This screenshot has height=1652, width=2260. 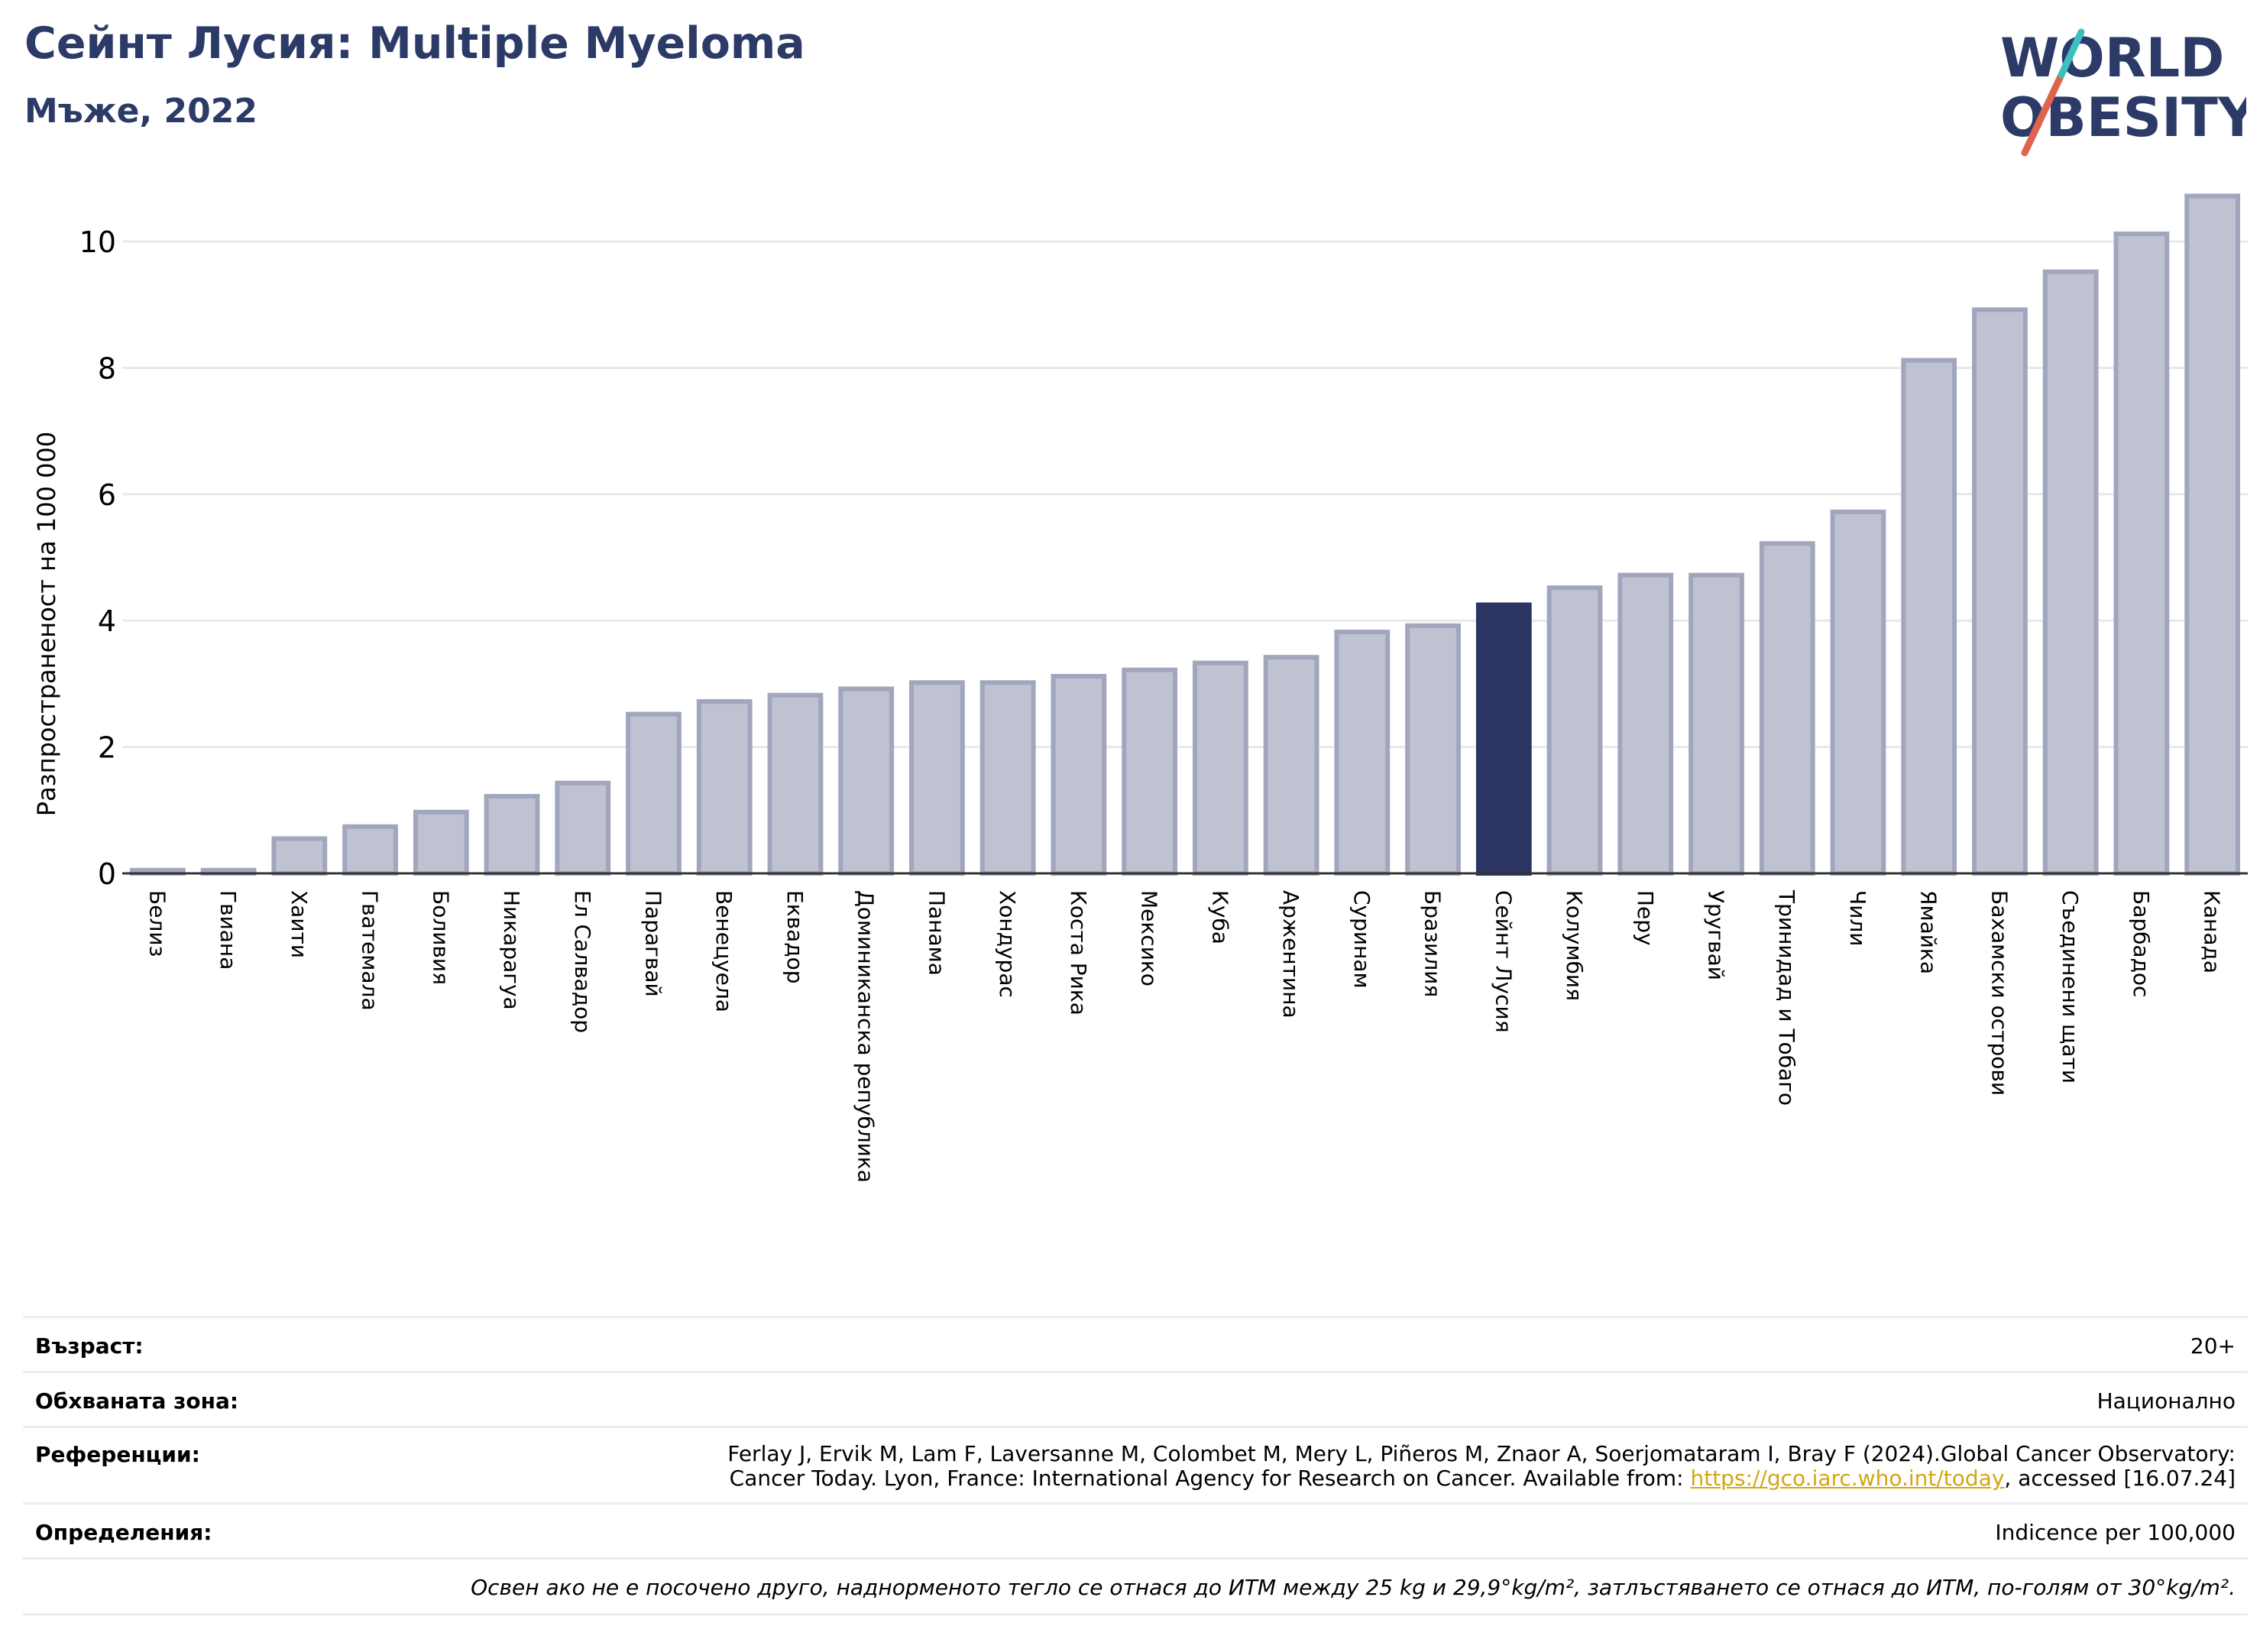 What do you see at coordinates (107, 495) in the screenshot?
I see `y-tick-label: 6` at bounding box center [107, 495].